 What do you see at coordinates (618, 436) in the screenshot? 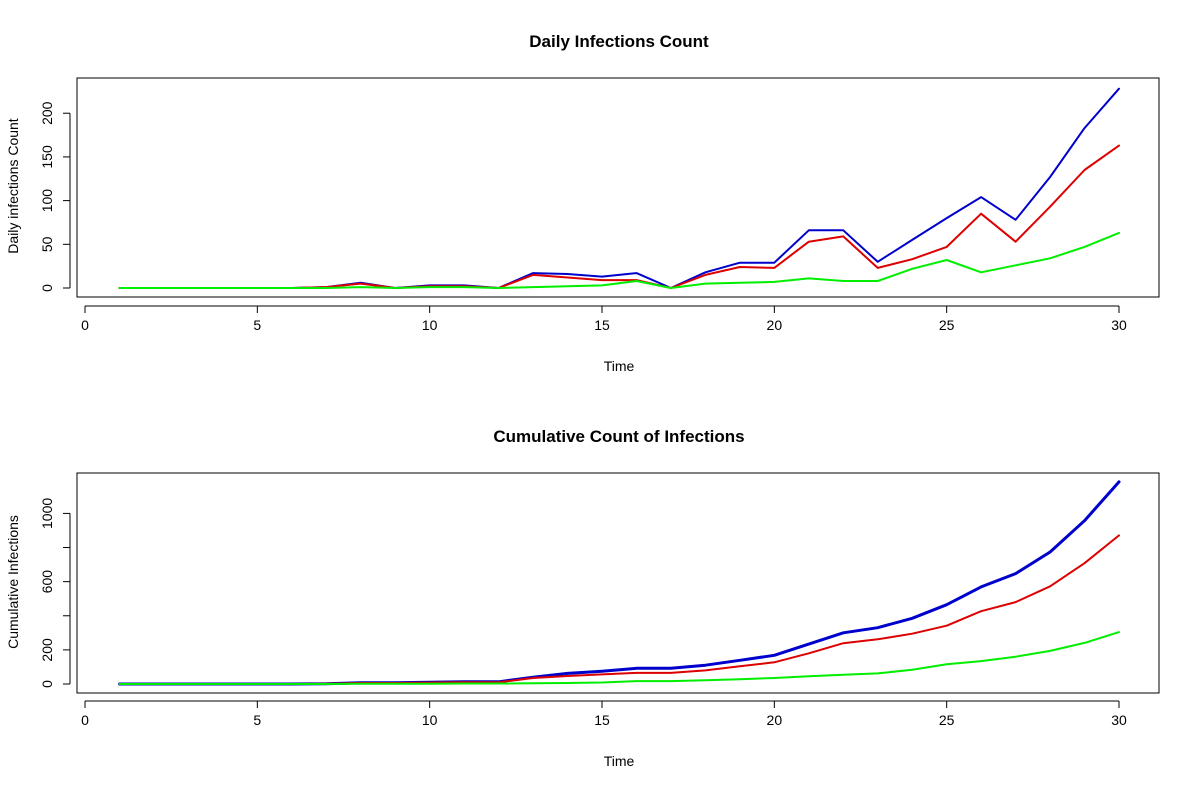
I see `chart-title: Cumulative Count of Infections` at bounding box center [618, 436].